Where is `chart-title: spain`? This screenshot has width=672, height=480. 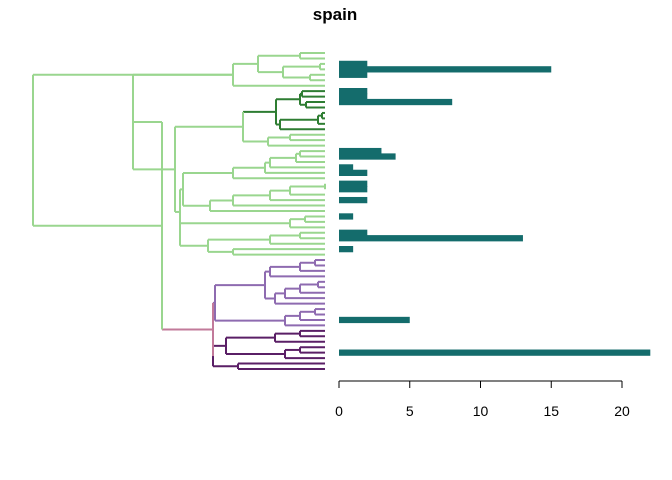
chart-title: spain is located at coordinates (335, 14).